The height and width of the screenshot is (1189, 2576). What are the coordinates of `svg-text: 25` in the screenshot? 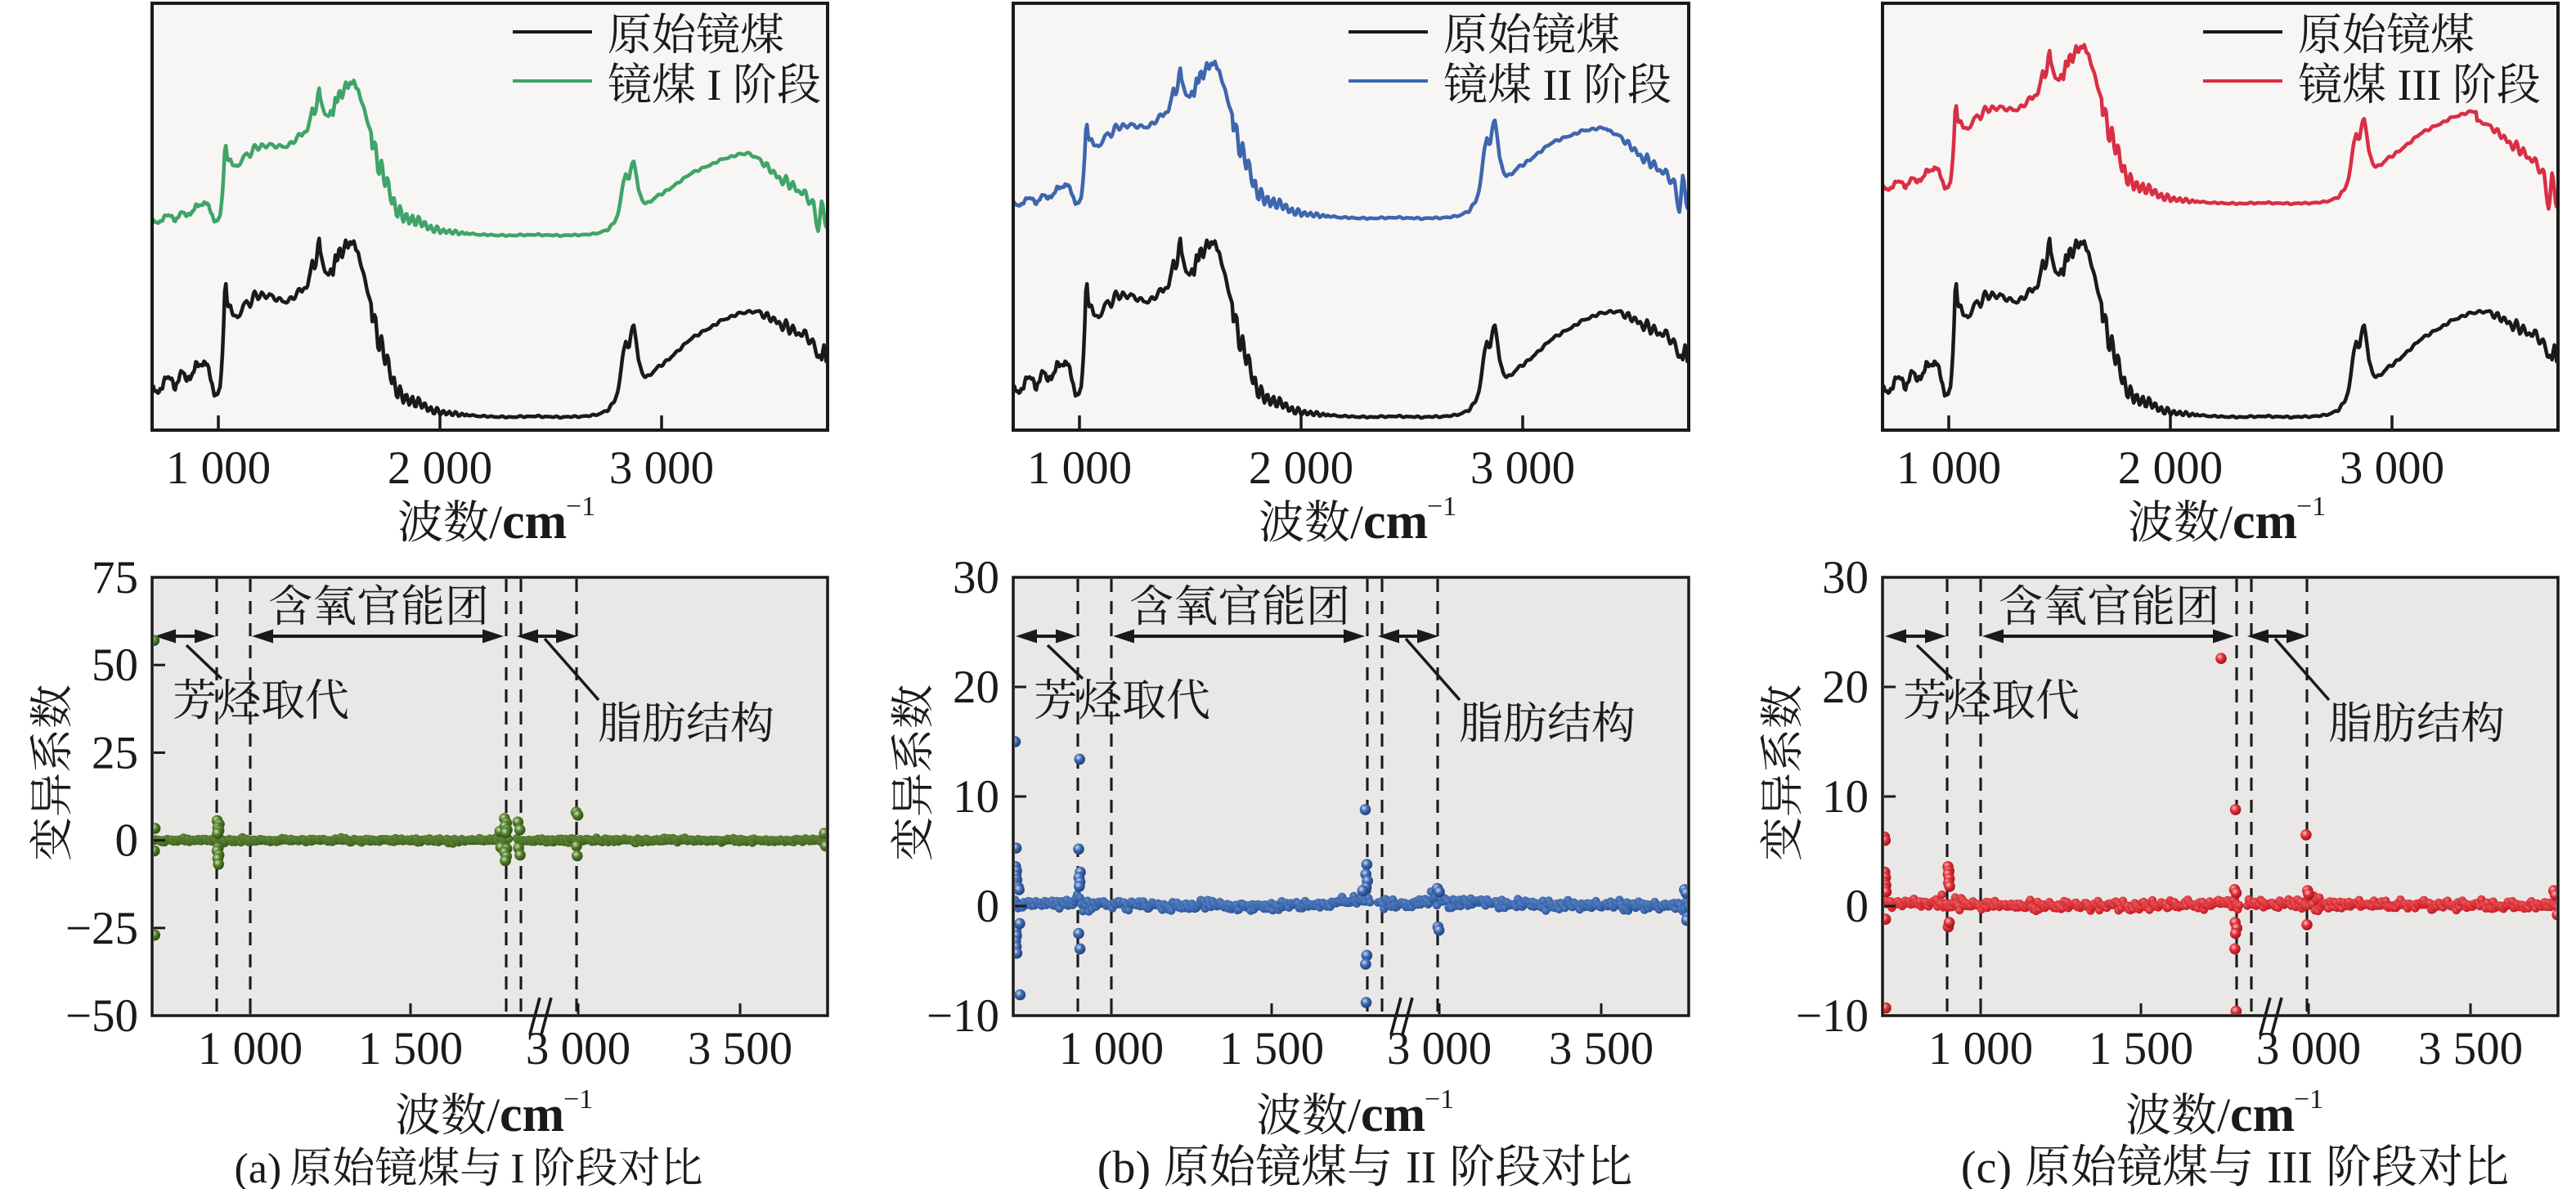 It's located at (115, 752).